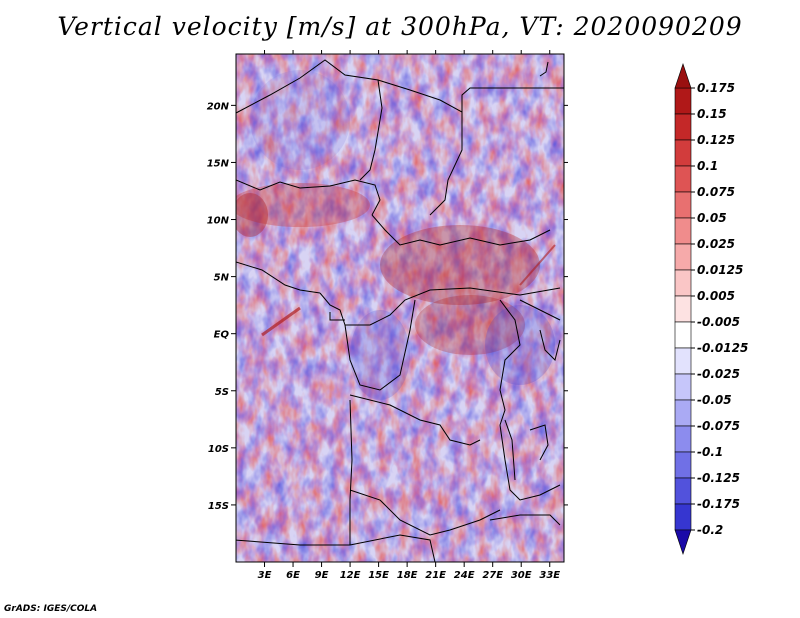  Describe the element at coordinates (722, 348) in the screenshot. I see `colorbar-label: -0.0125` at that location.